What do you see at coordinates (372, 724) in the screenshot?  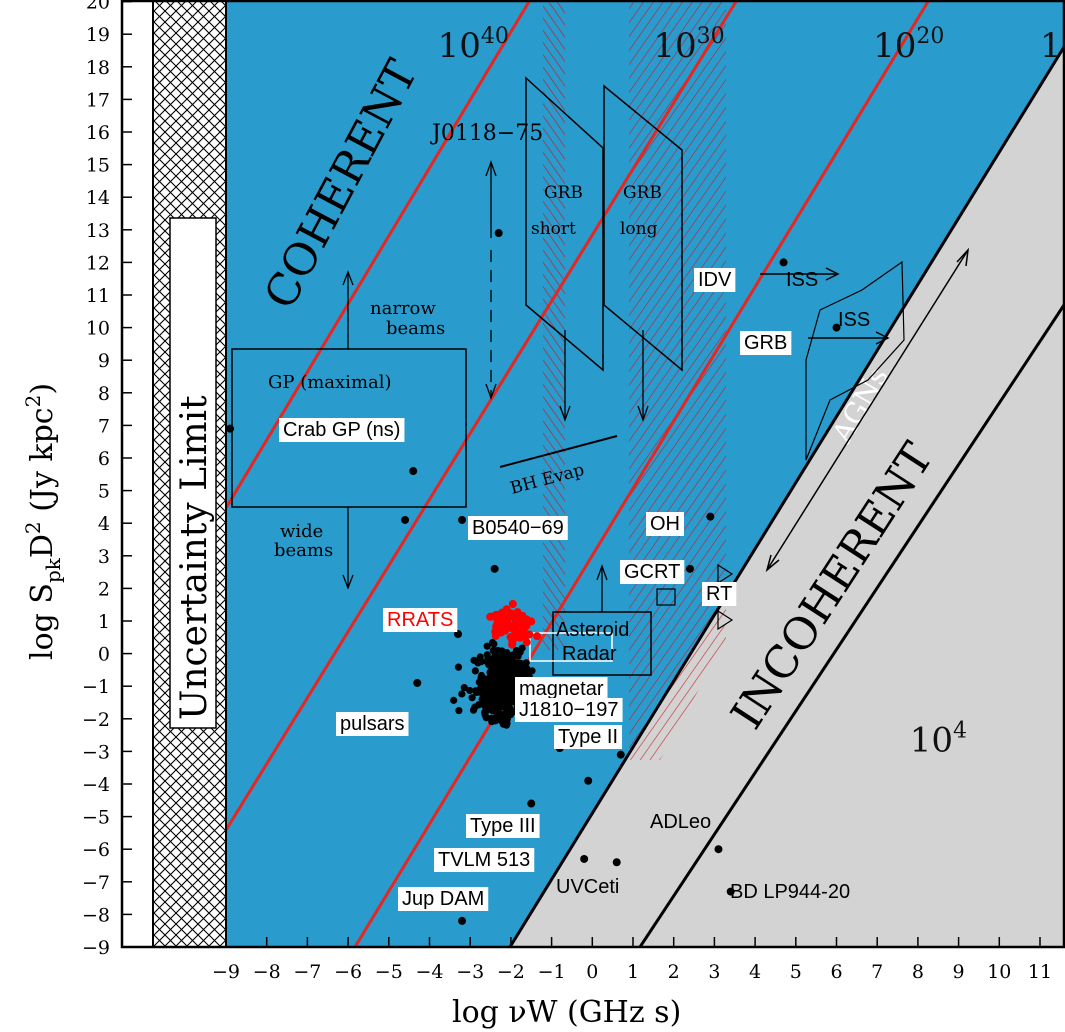 I see `source-label: pulsars` at bounding box center [372, 724].